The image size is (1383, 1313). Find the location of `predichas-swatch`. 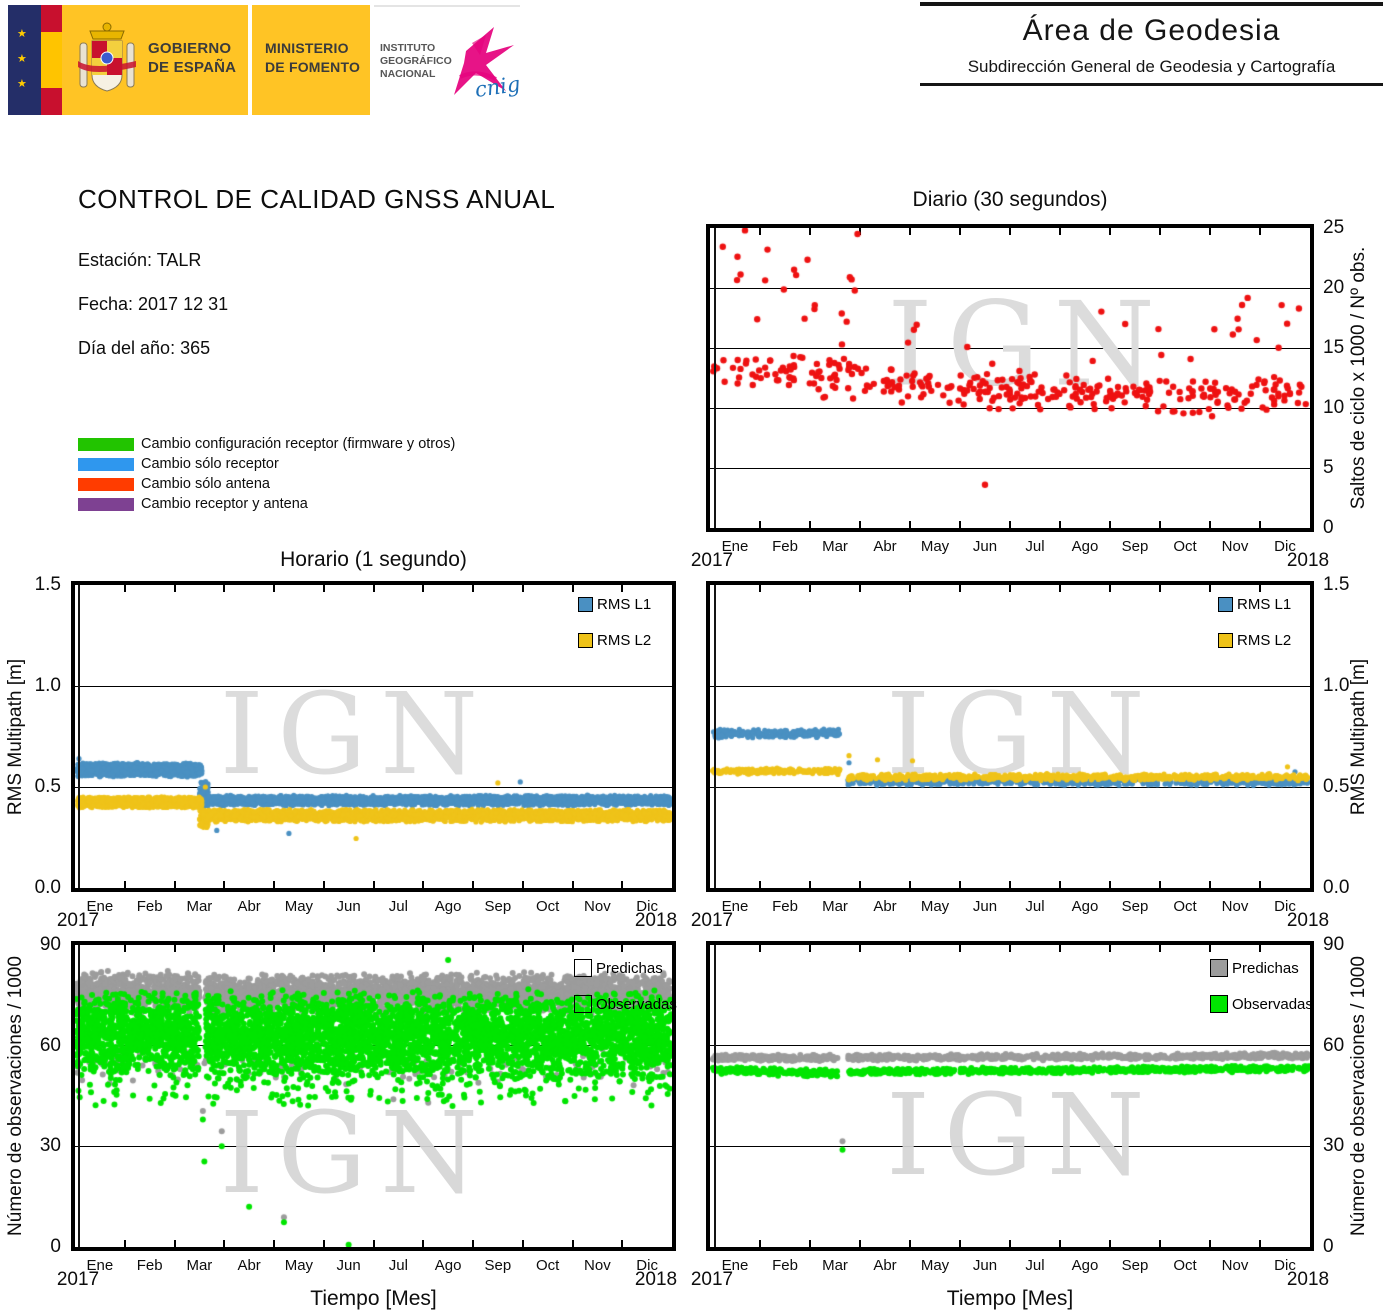

predichas-swatch is located at coordinates (583, 968).